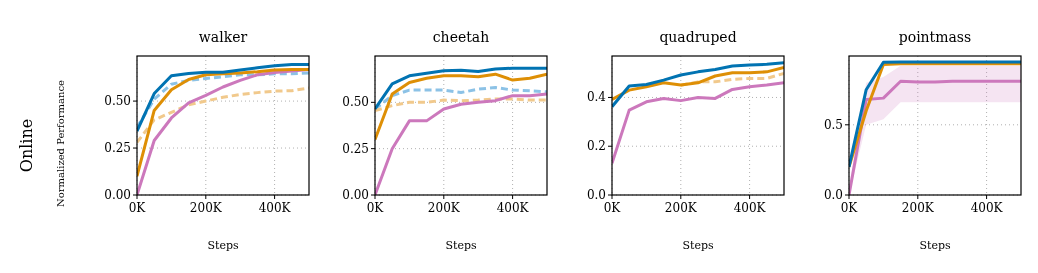 This screenshot has height=273, width=1038. What do you see at coordinates (596, 97) in the screenshot?
I see `y-tick-label: 0.4` at bounding box center [596, 97].